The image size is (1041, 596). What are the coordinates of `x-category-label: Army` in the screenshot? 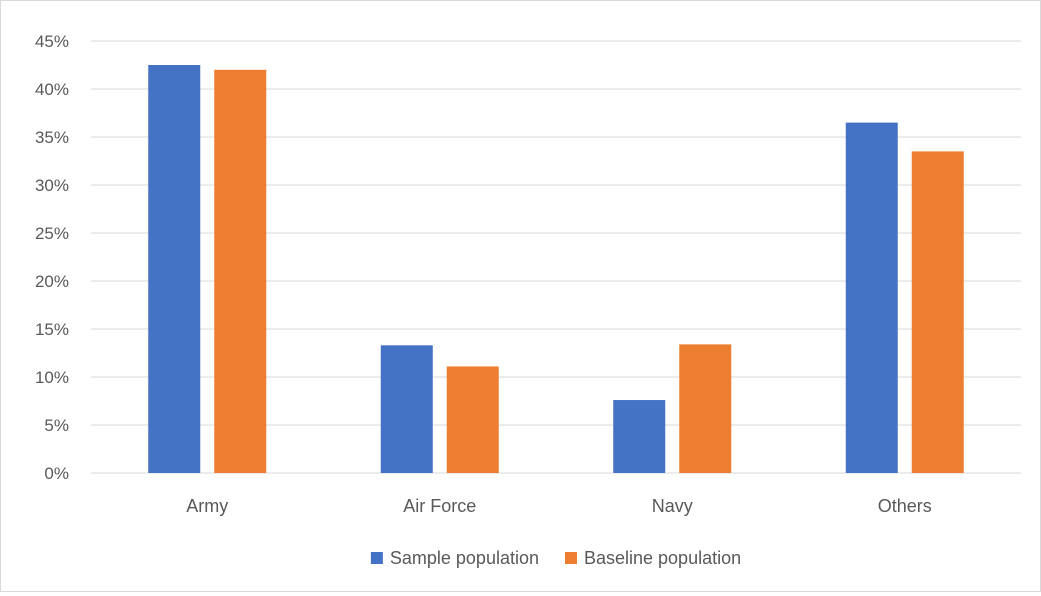 It's located at (207, 506).